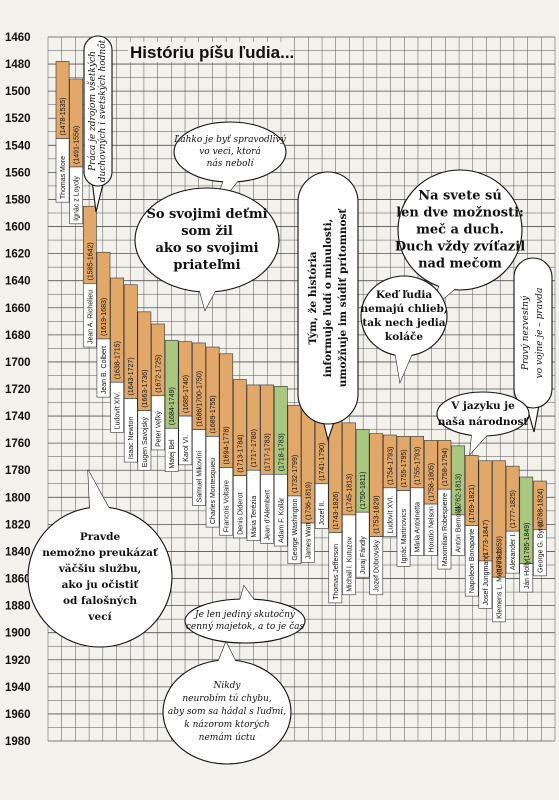 This screenshot has width=559, height=800. Describe the element at coordinates (390, 466) in the screenshot. I see `bar-dates-label: (1754-1793)` at that location.